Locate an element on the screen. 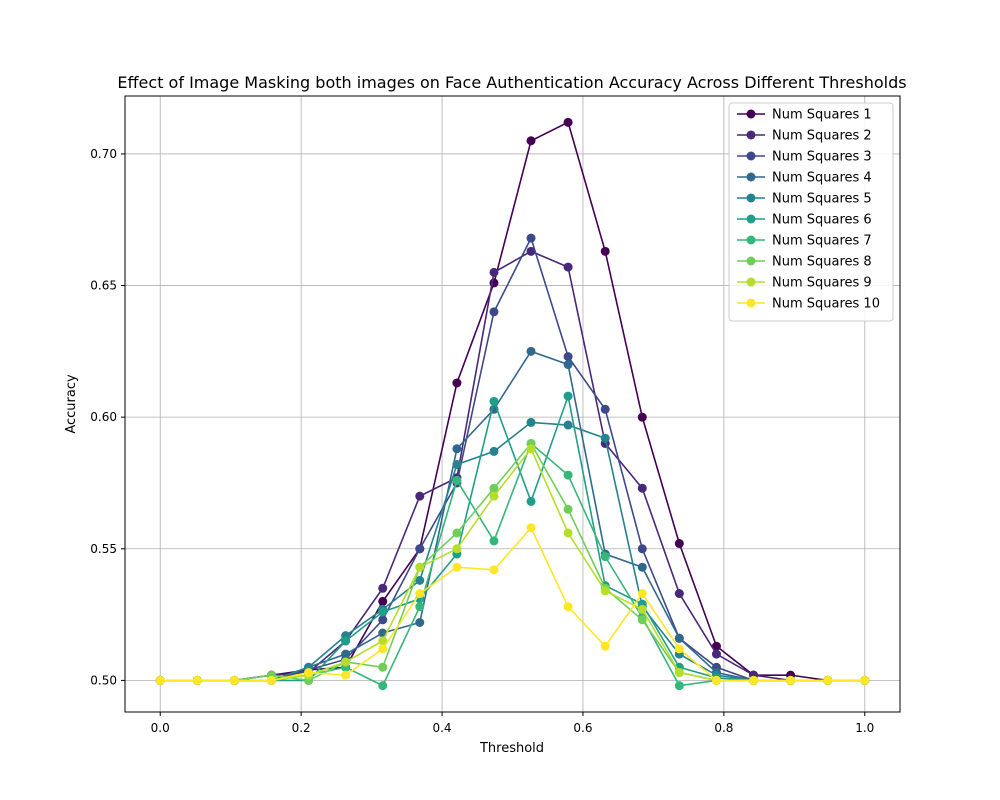 The width and height of the screenshot is (1000, 800). legend-item: Num Squares 4 is located at coordinates (804, 178).